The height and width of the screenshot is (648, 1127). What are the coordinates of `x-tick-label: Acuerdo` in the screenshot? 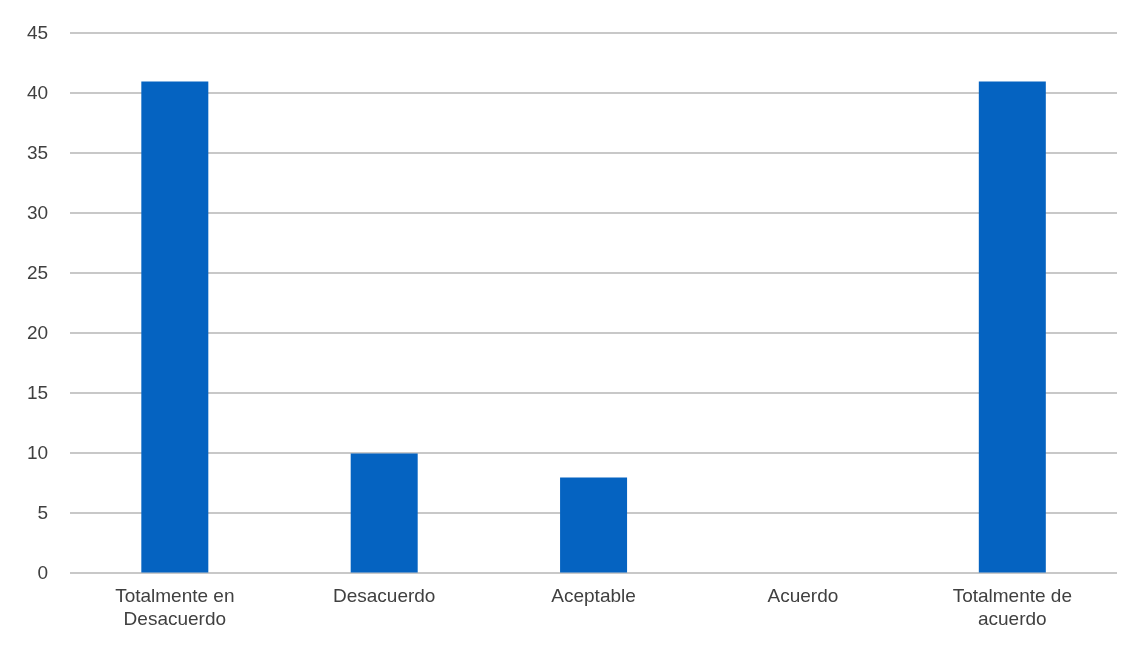 It's located at (803, 596).